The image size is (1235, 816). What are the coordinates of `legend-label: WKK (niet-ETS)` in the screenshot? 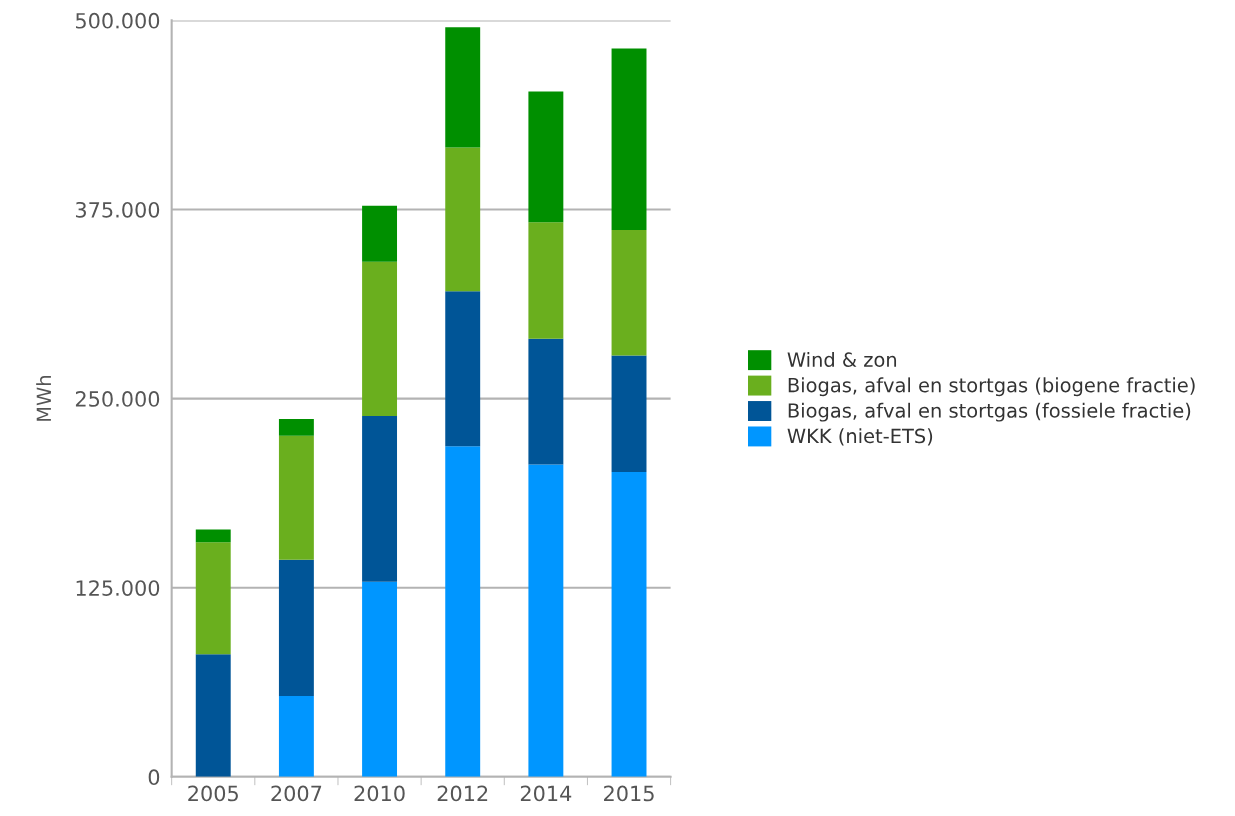 It's located at (860, 437).